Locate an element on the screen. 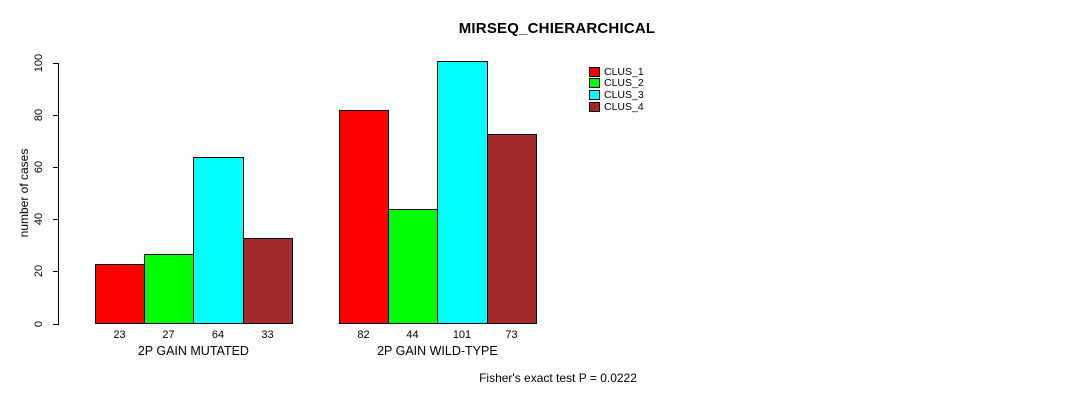 Image resolution: width=1090 pixels, height=400 pixels. y-axis-tick-label: 40 is located at coordinates (39, 219).